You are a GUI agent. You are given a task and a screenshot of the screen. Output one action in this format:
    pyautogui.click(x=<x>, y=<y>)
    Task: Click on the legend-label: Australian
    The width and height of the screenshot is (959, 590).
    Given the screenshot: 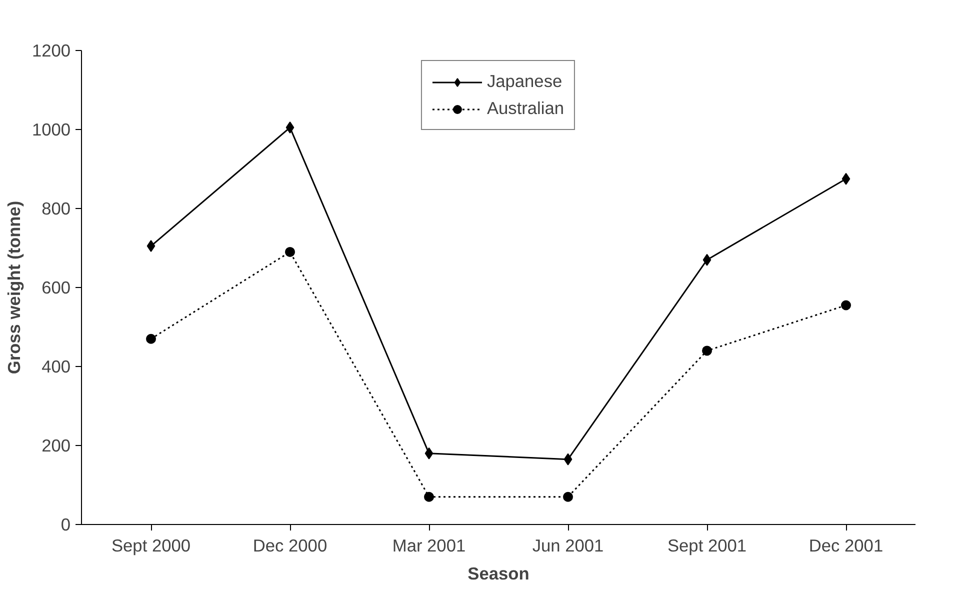 What is the action you would take?
    pyautogui.click(x=525, y=108)
    